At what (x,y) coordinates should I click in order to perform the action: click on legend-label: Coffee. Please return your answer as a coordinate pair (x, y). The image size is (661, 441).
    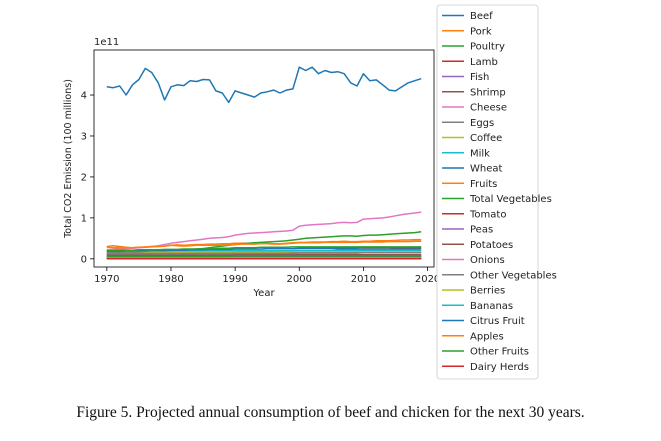
    Looking at the image, I should click on (486, 138).